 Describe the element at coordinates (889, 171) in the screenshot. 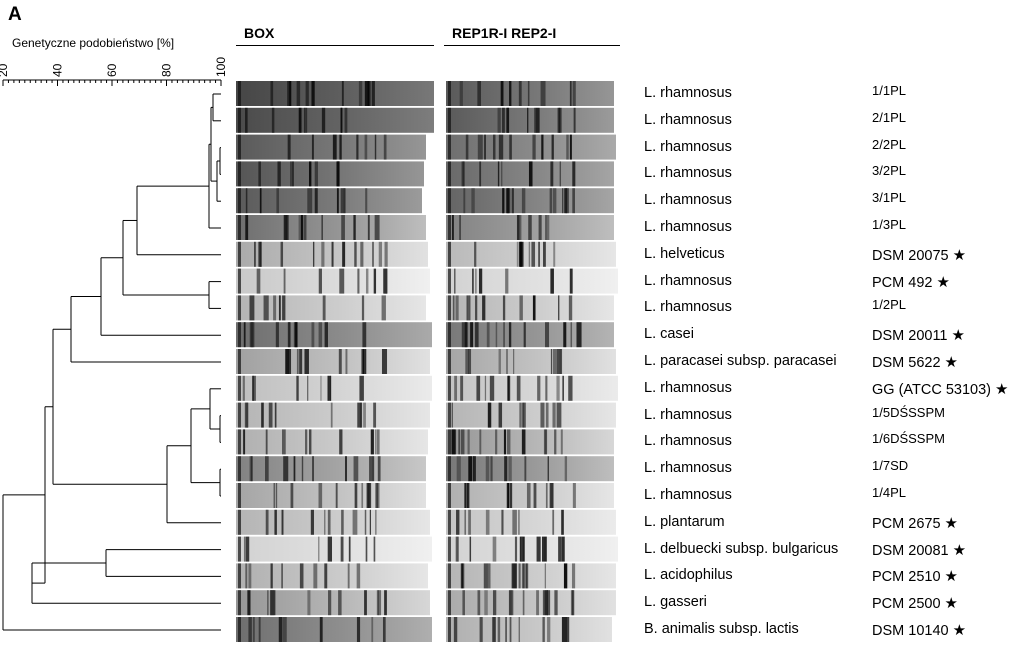

I see `strain-id-text: 3/2PL` at that location.